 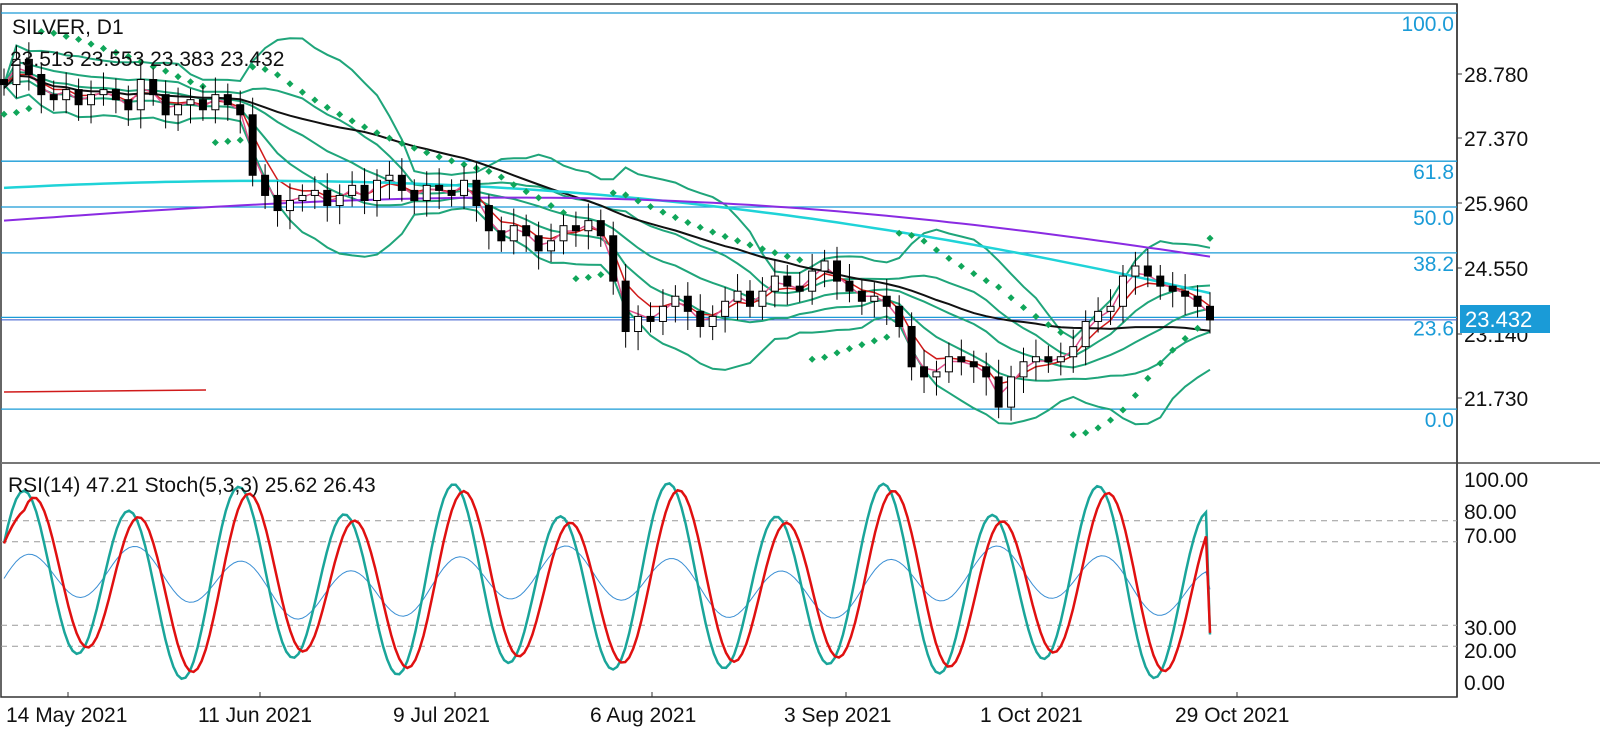 I want to click on current-price-badge, so click(x=1505, y=319).